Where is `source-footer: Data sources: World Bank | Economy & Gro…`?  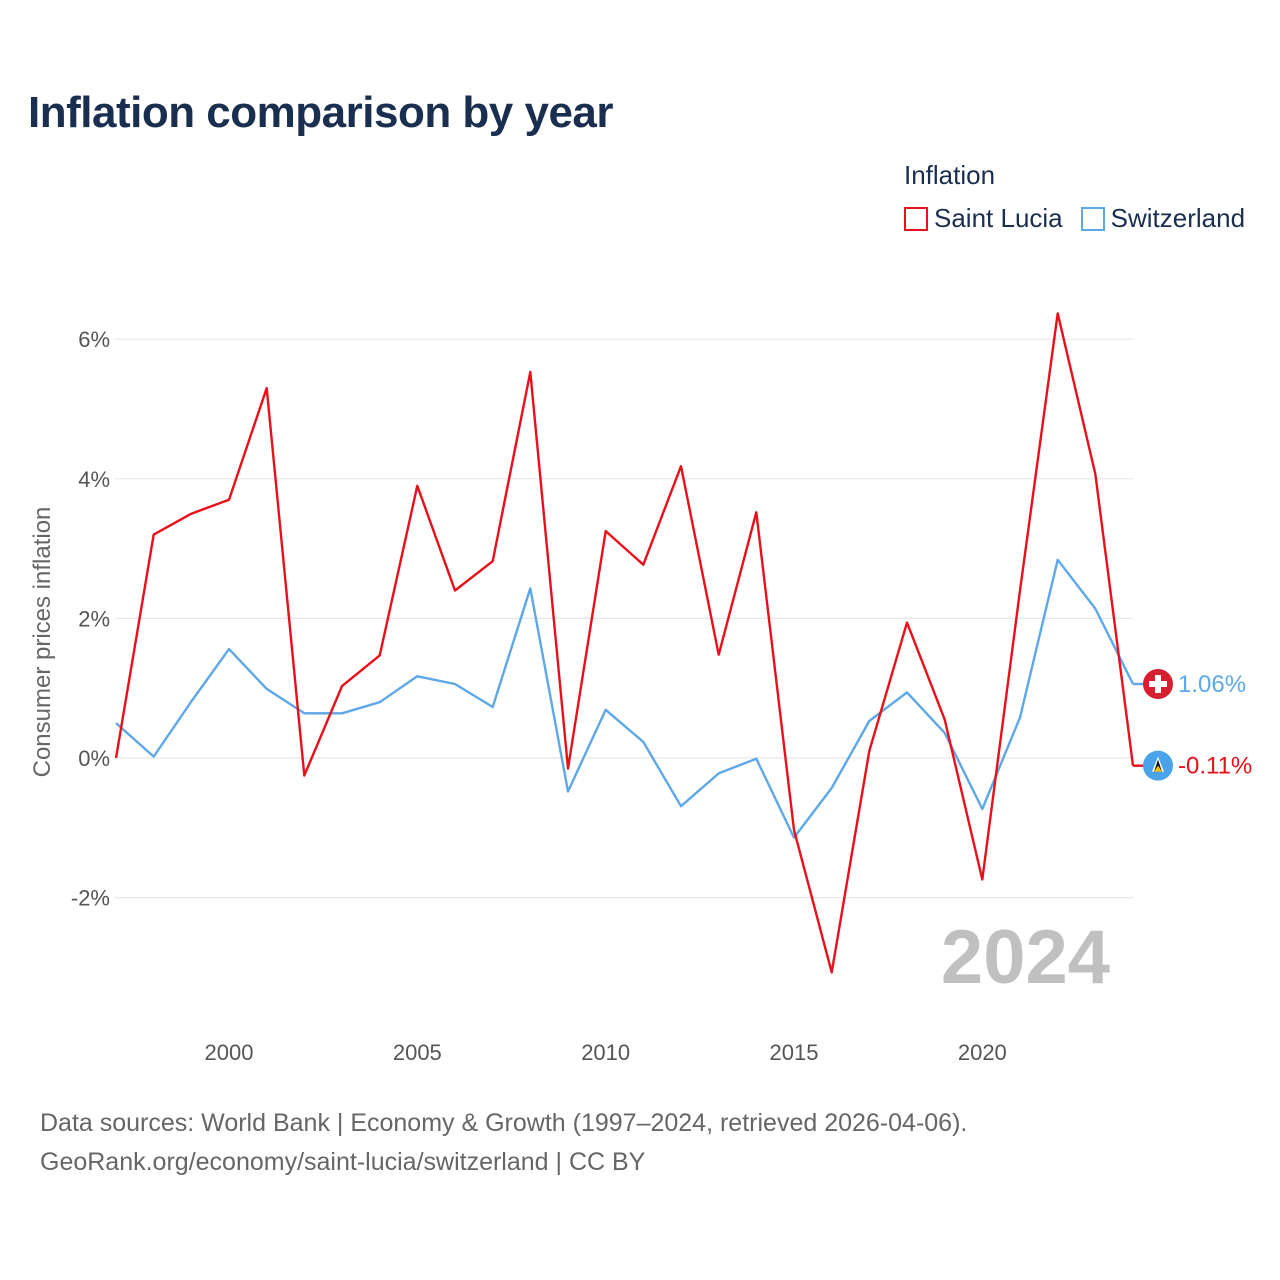
source-footer: Data sources: World Bank | Economy & Gro… is located at coordinates (503, 1143).